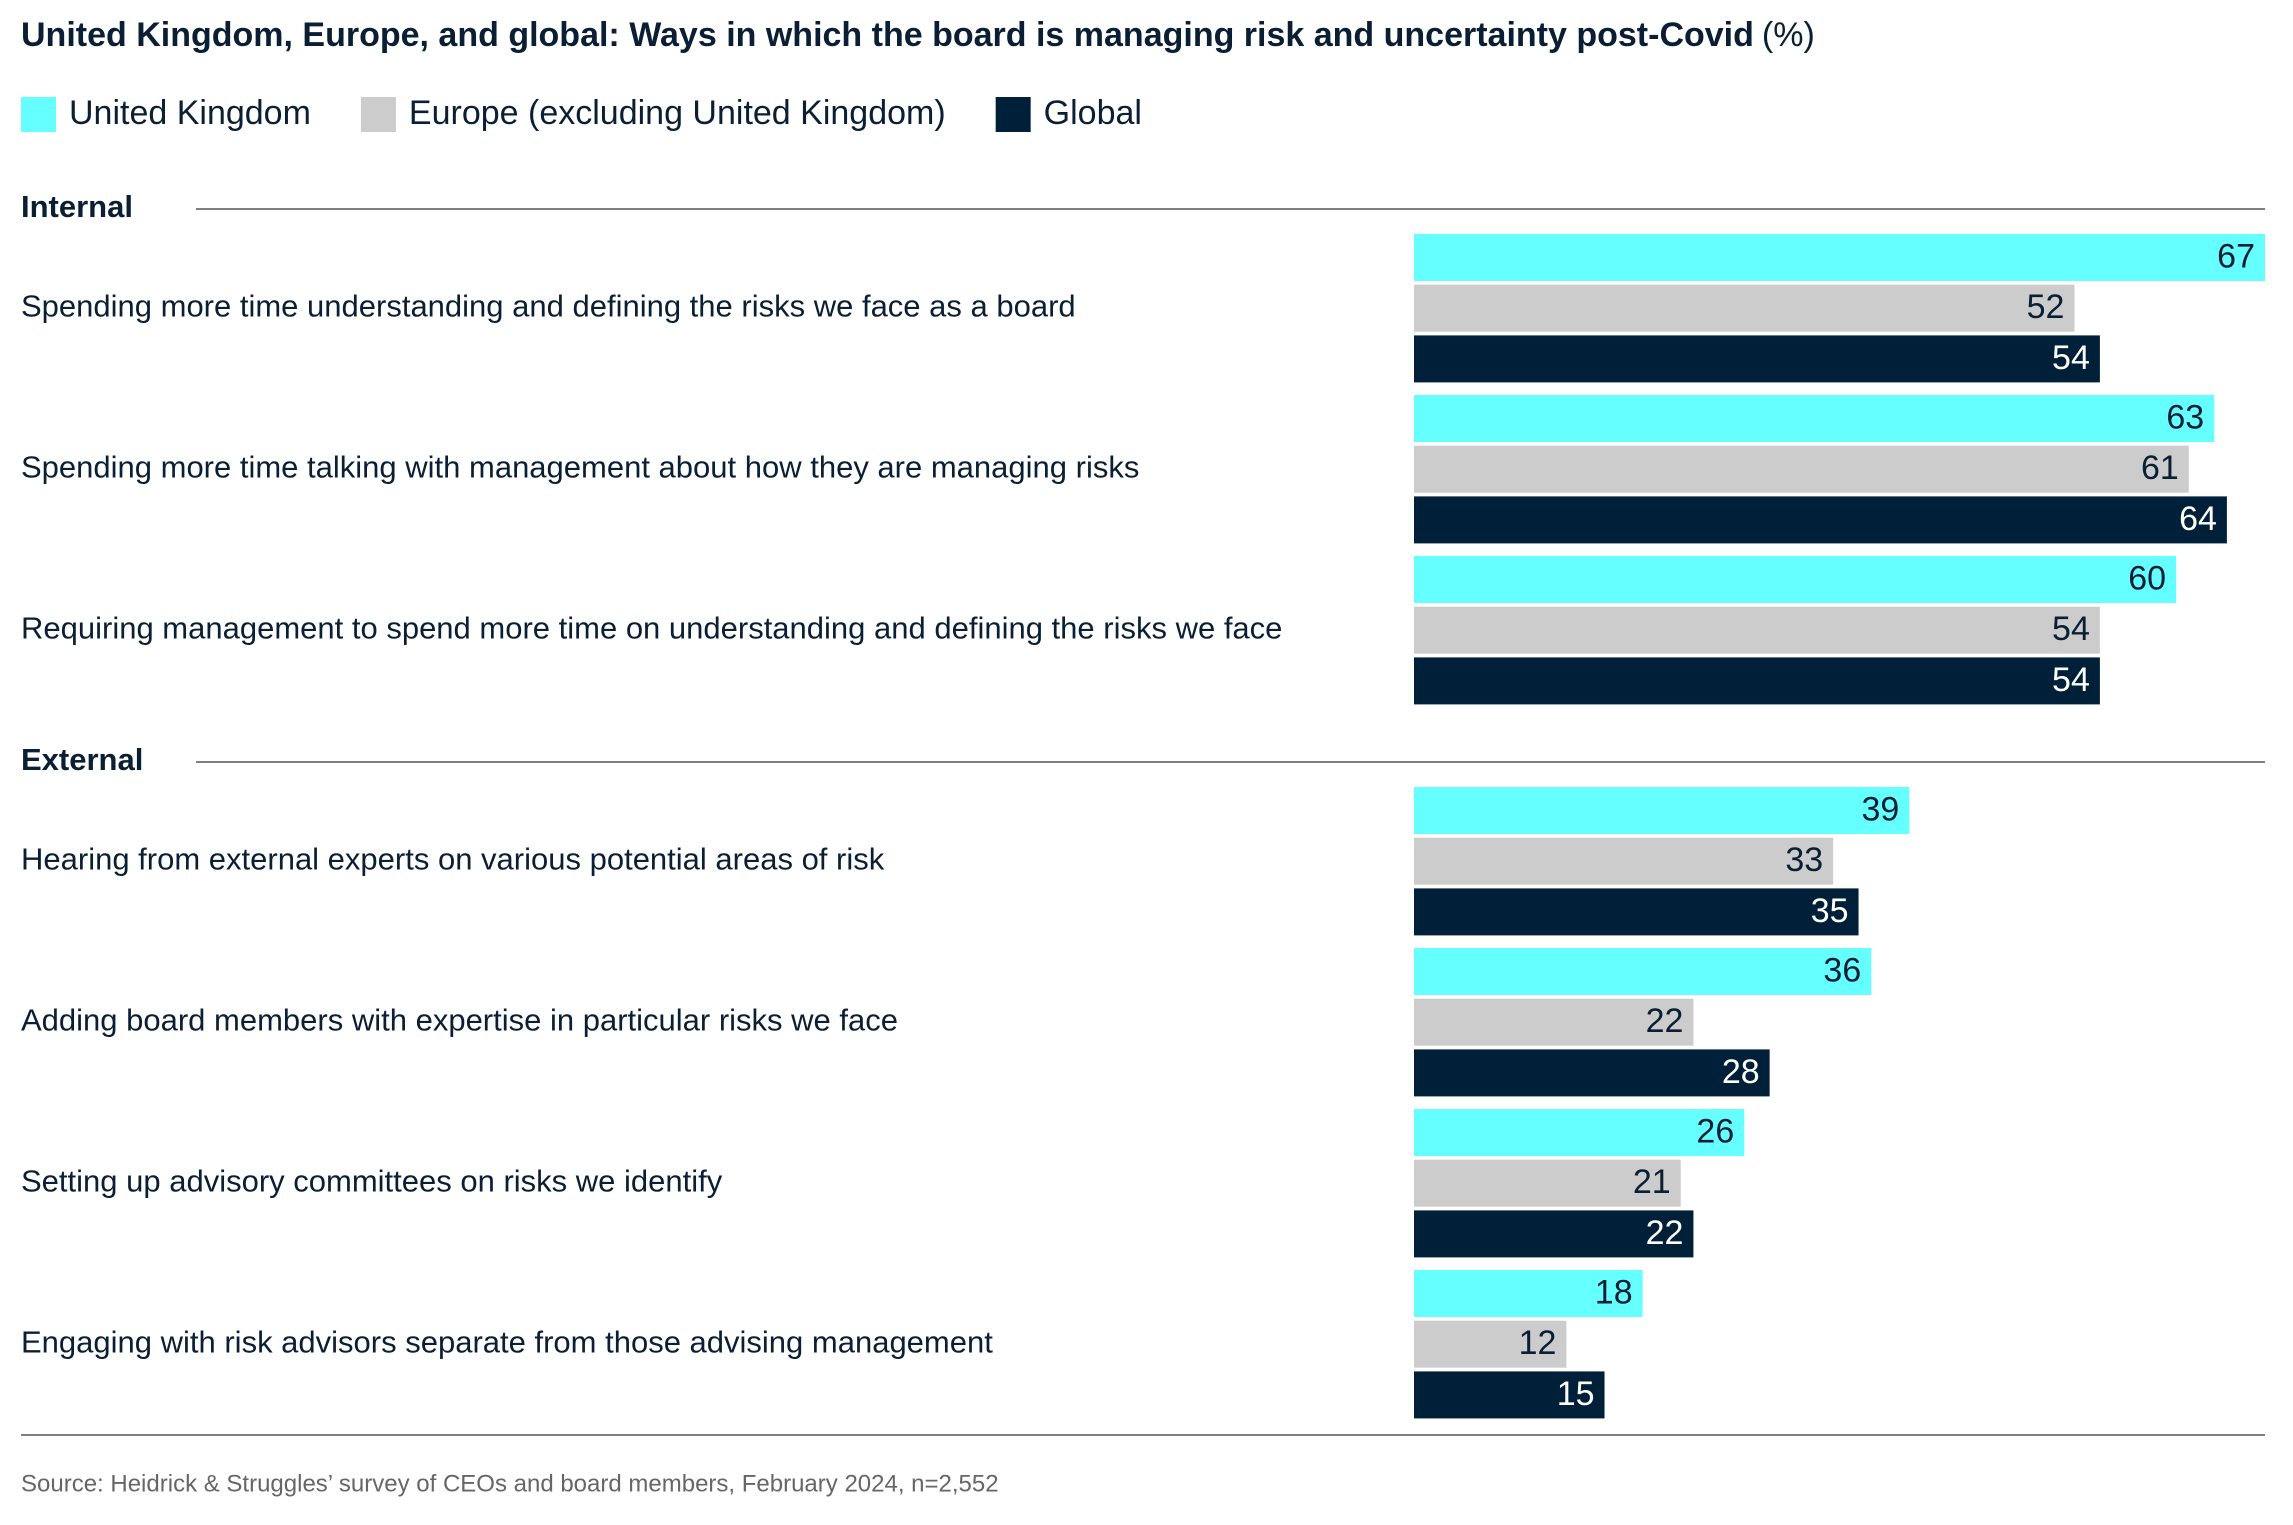 Image resolution: width=2293 pixels, height=1525 pixels. I want to click on legend-label: Global, so click(1093, 113).